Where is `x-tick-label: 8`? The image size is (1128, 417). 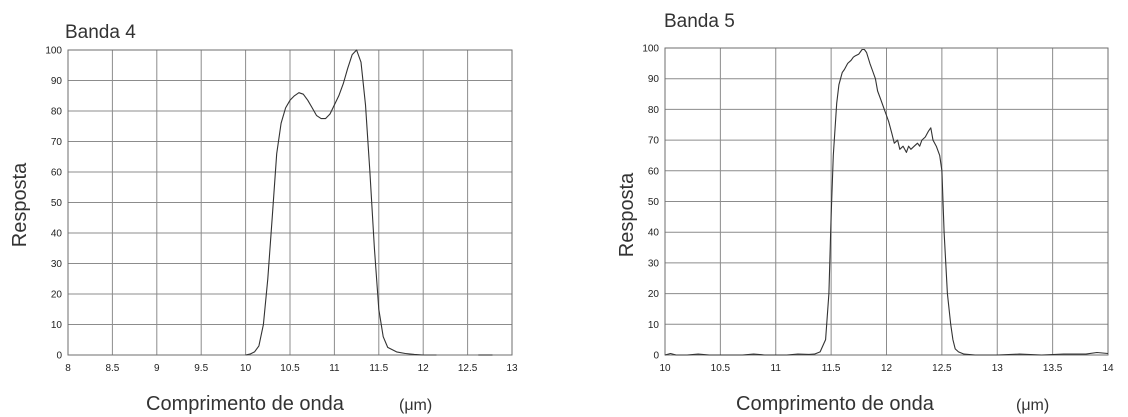
x-tick-label: 8 is located at coordinates (68, 368).